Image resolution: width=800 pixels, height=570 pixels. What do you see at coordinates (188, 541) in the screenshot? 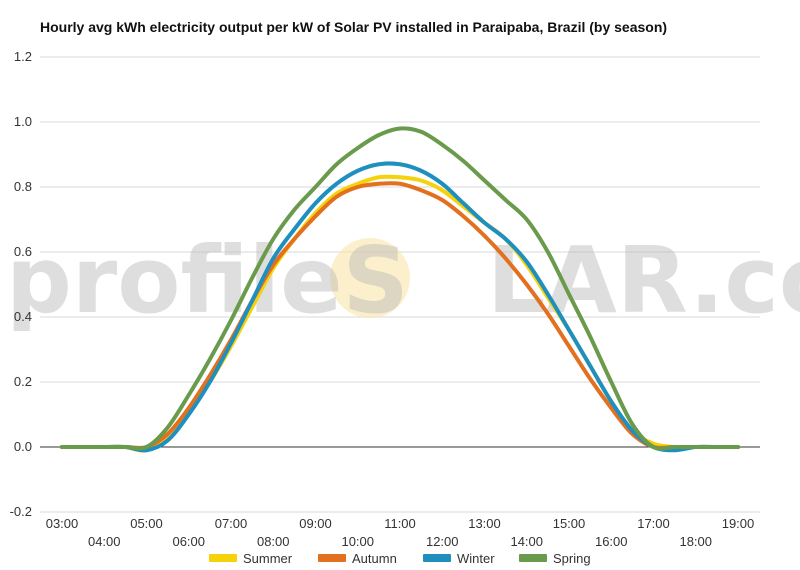
I see `x-tick-label: 06:00` at bounding box center [188, 541].